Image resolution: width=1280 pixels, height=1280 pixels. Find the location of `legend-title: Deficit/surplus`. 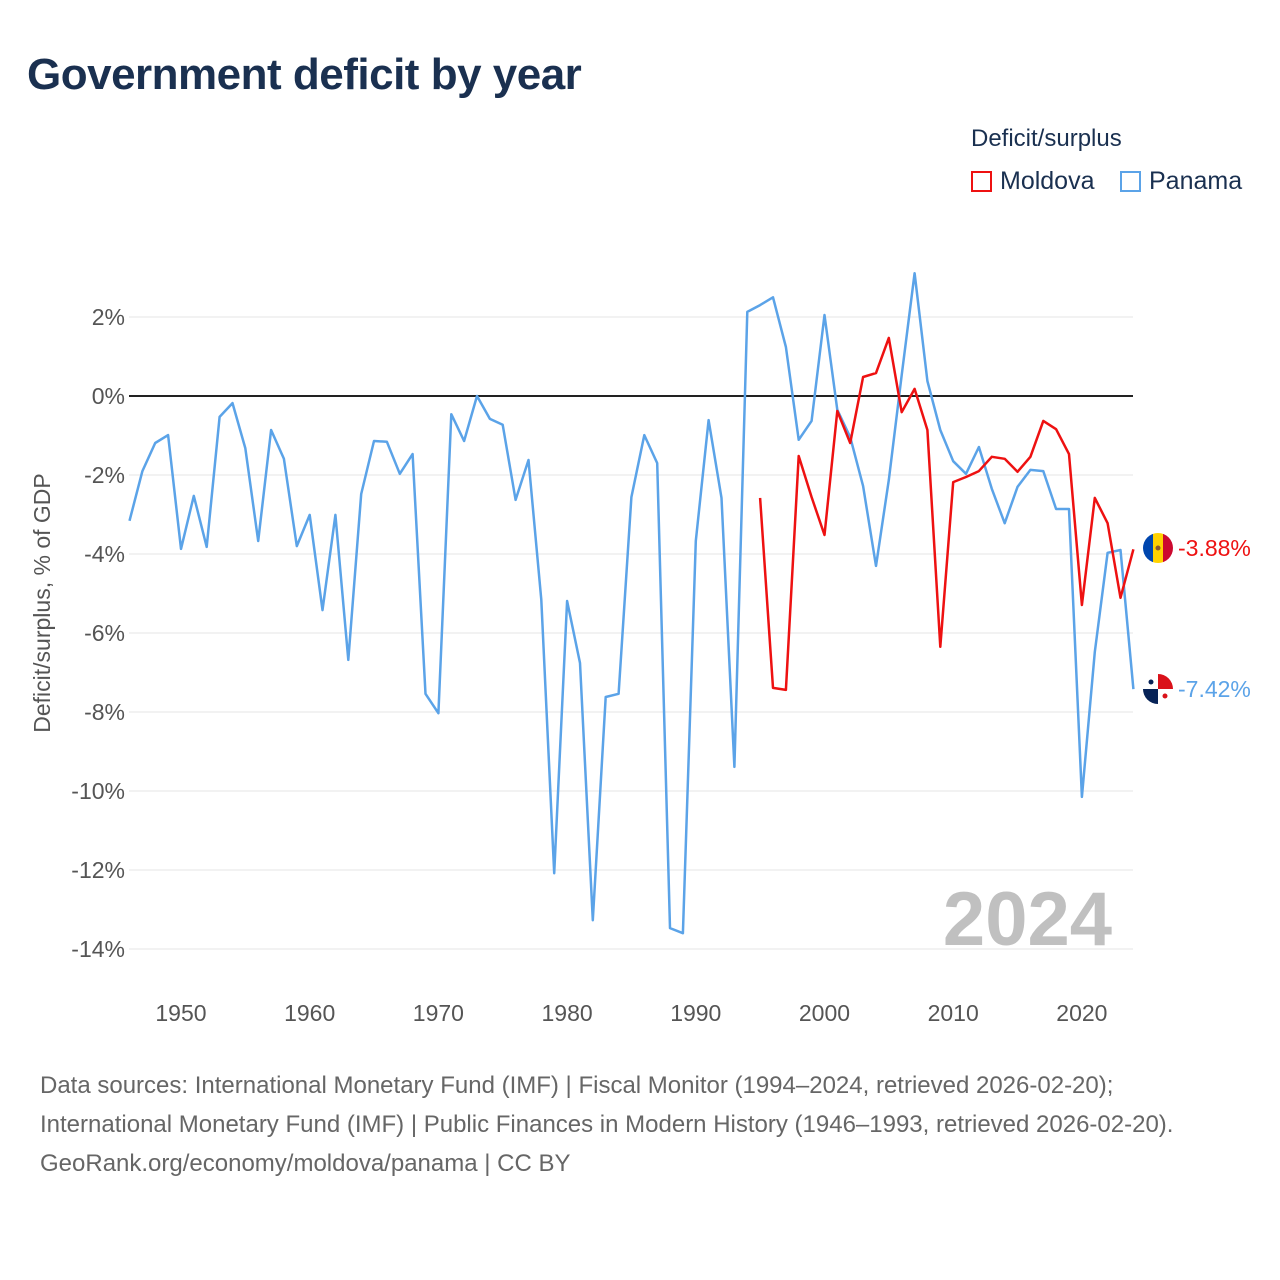

legend-title: Deficit/surplus is located at coordinates (1046, 138).